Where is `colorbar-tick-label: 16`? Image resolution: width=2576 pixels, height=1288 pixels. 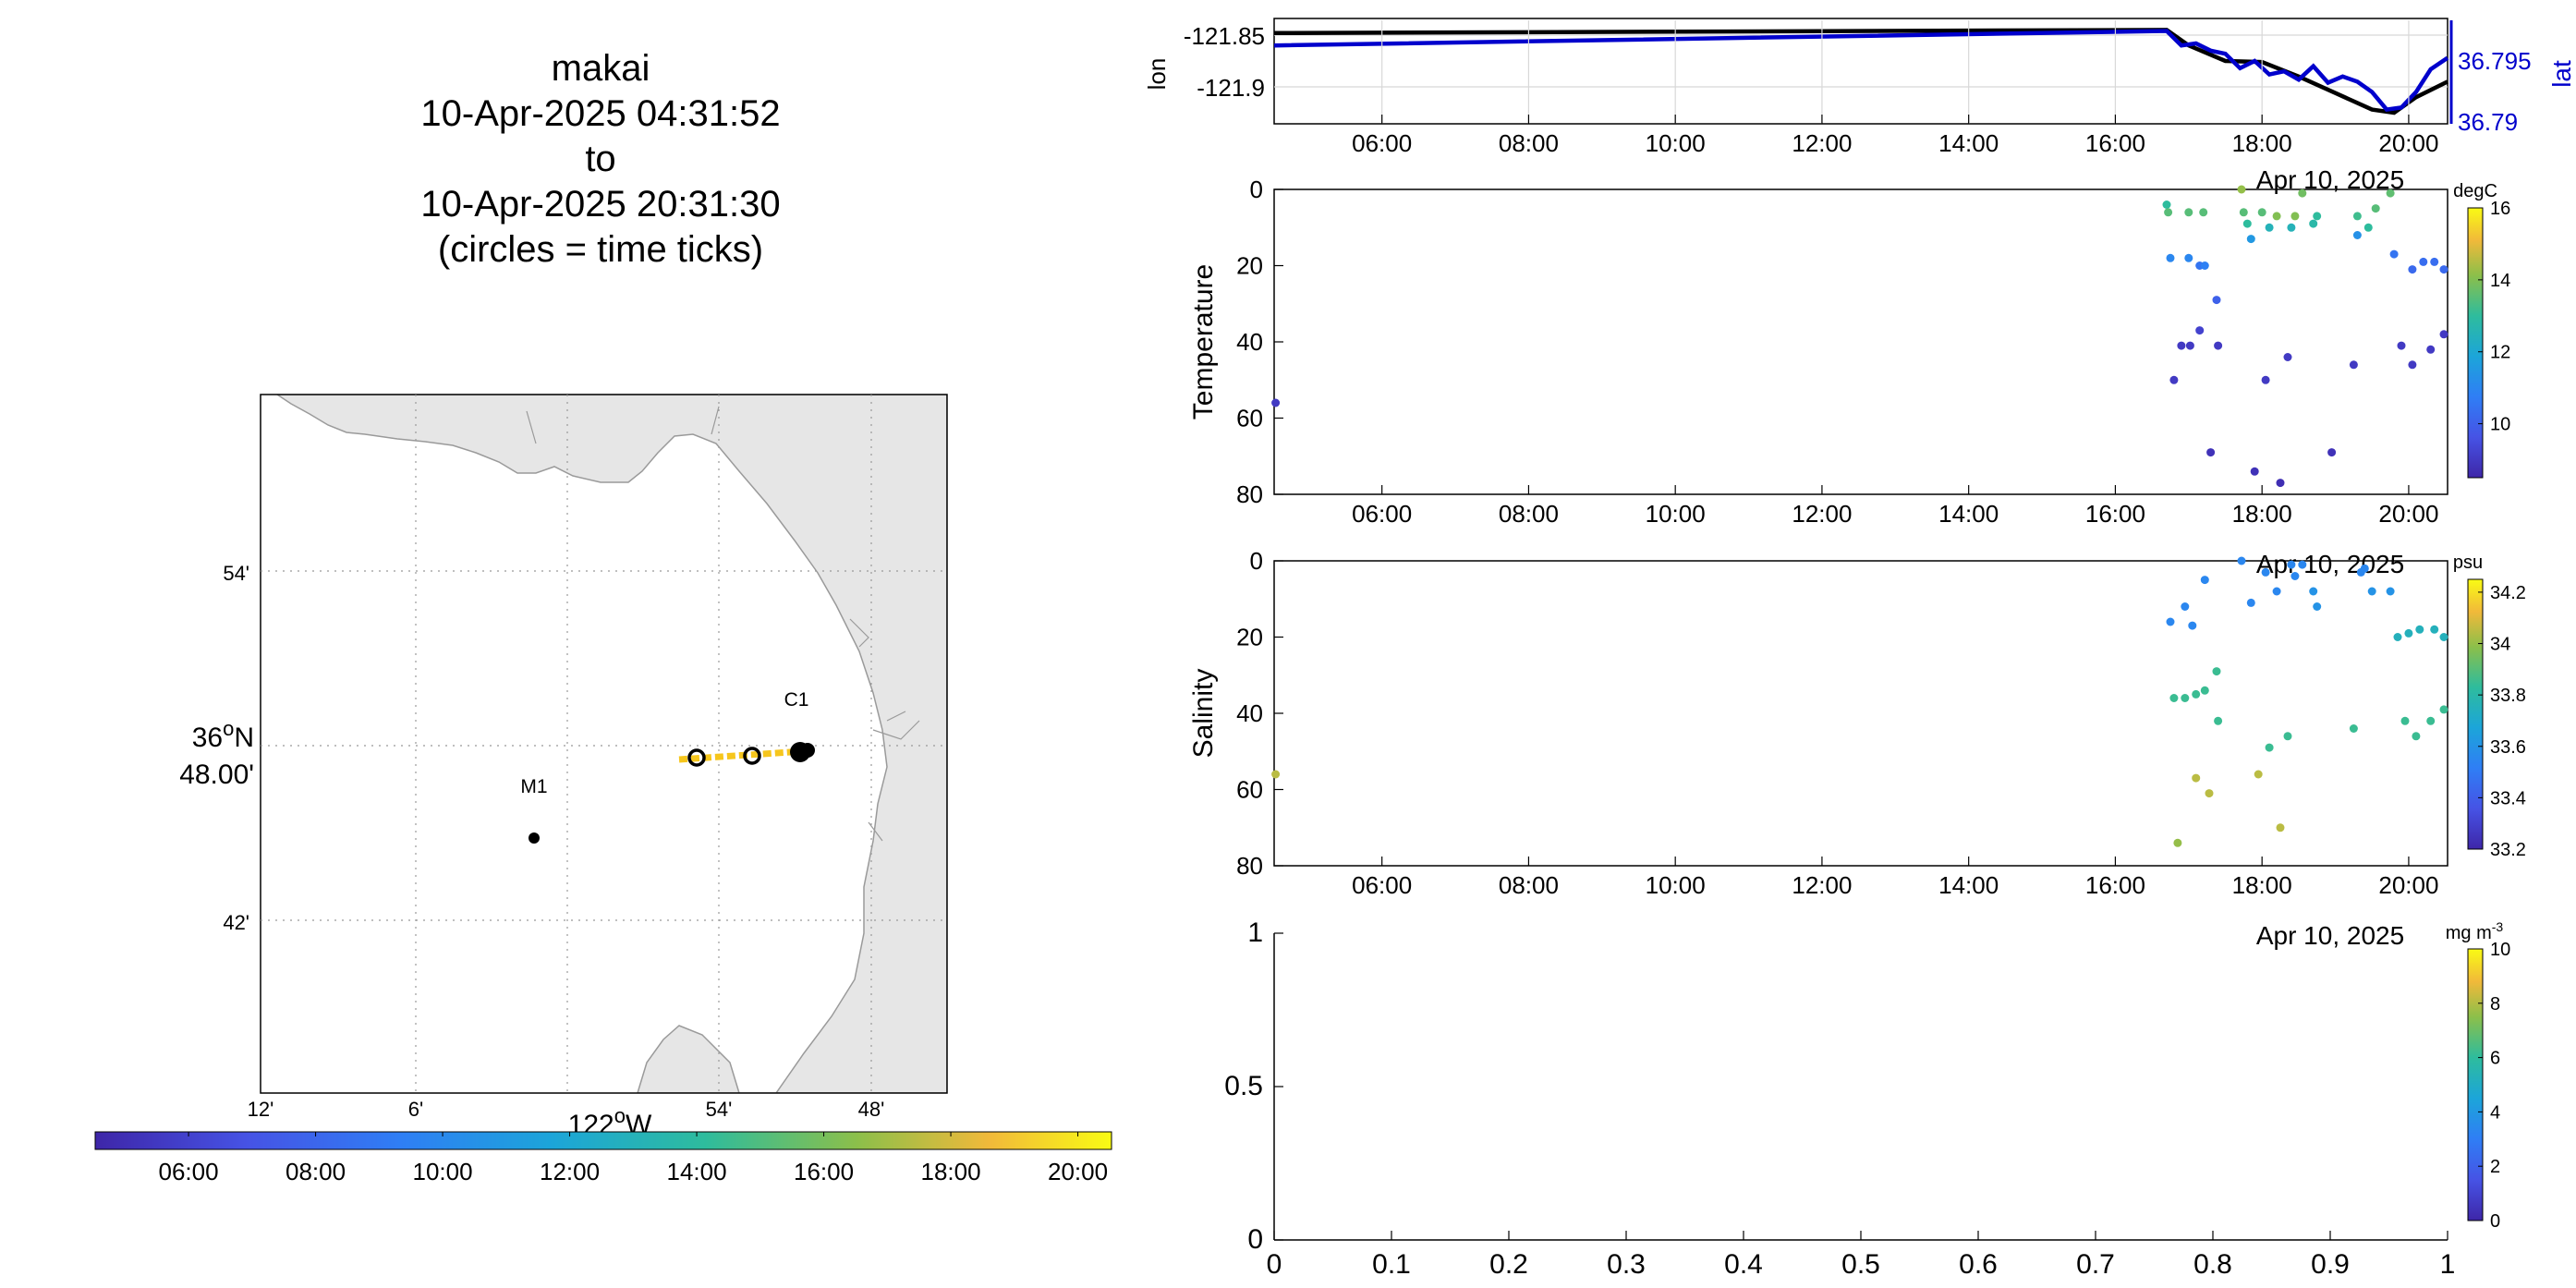
colorbar-tick-label: 16 is located at coordinates (2500, 209).